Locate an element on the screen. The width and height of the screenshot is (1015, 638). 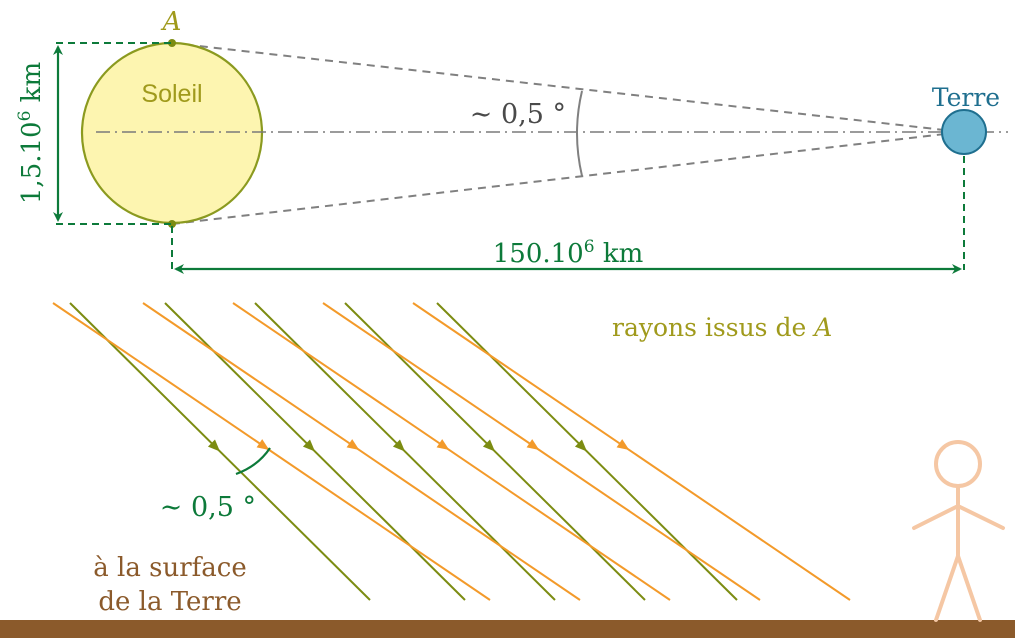
distance-label-base: 150.10 is located at coordinates (538, 254).